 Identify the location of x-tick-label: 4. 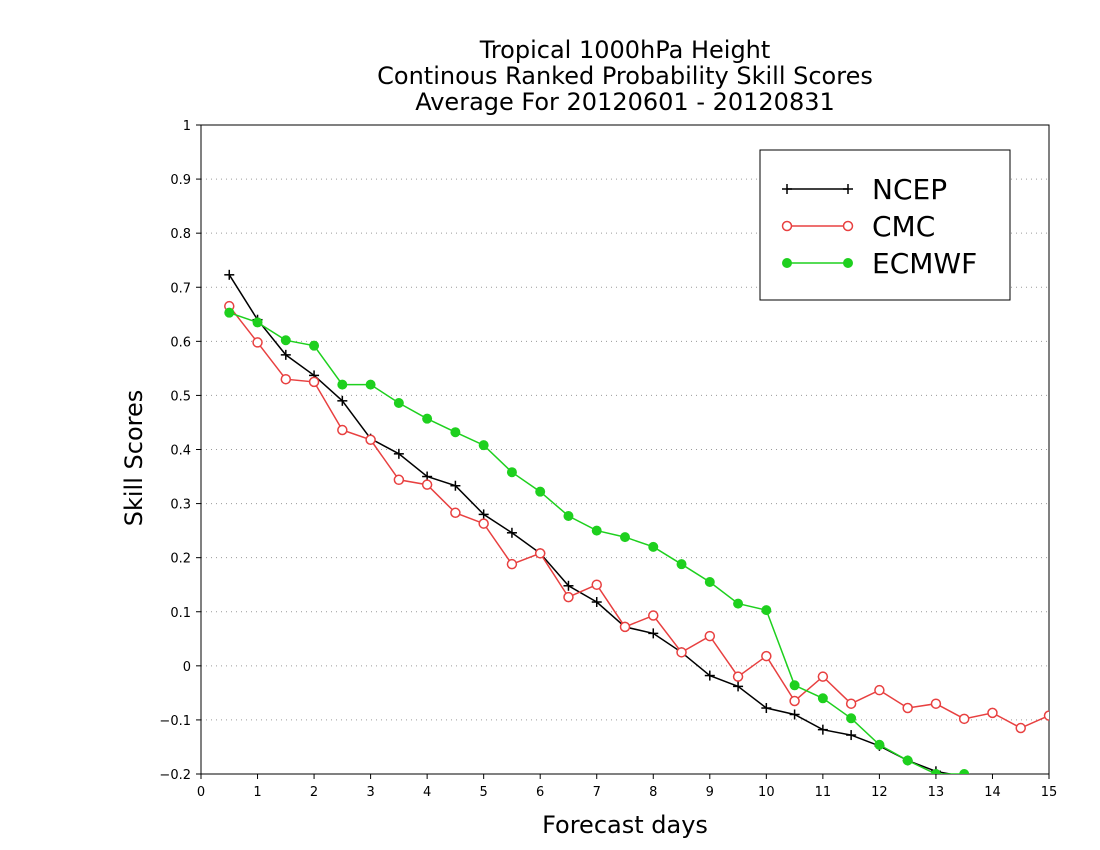
(427, 792).